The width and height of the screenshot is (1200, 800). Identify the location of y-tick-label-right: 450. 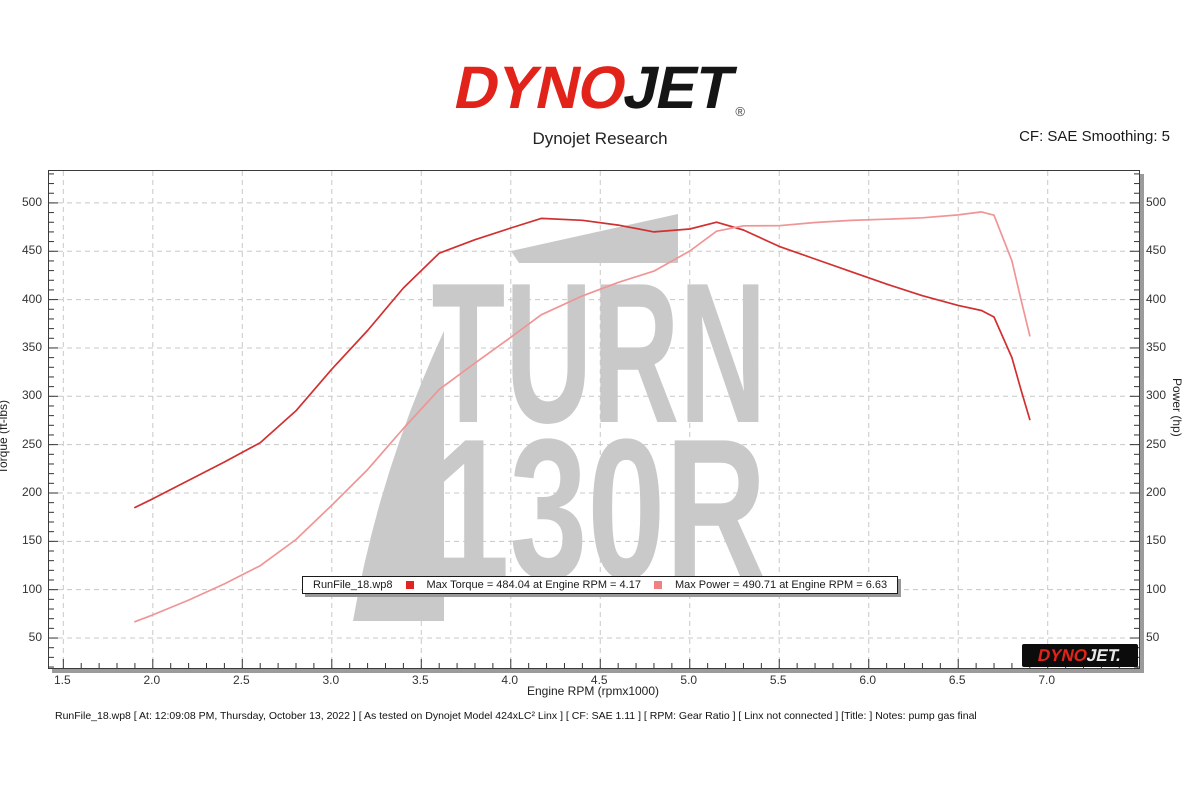
(1156, 250).